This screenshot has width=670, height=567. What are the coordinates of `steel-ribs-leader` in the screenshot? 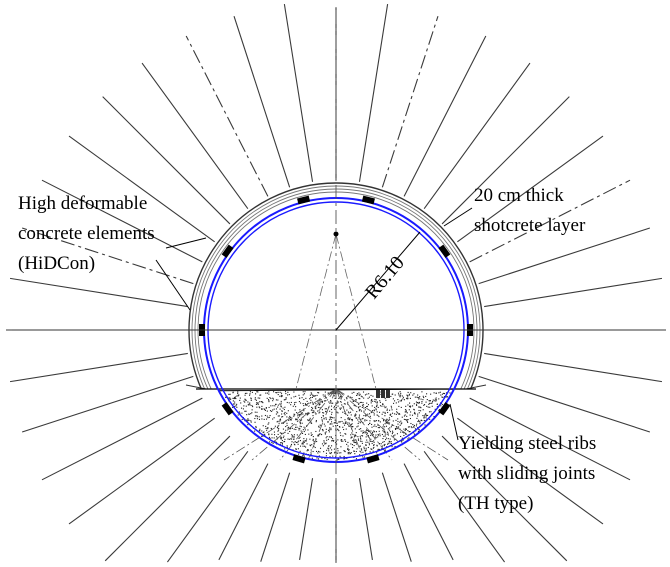 It's located at (454, 422).